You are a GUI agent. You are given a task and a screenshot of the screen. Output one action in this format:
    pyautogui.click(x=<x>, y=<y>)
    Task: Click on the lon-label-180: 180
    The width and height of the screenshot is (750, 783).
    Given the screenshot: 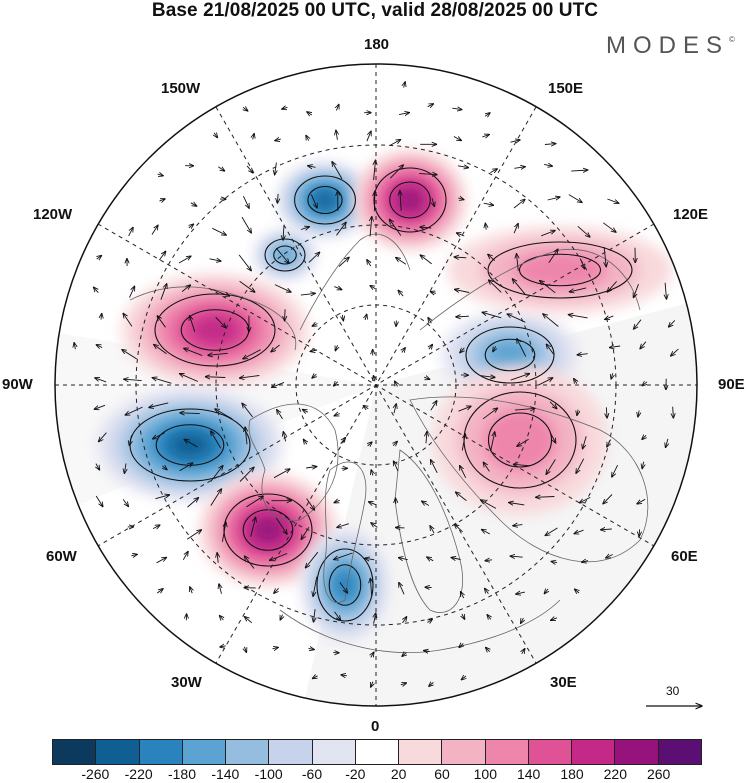 What is the action you would take?
    pyautogui.click(x=377, y=44)
    